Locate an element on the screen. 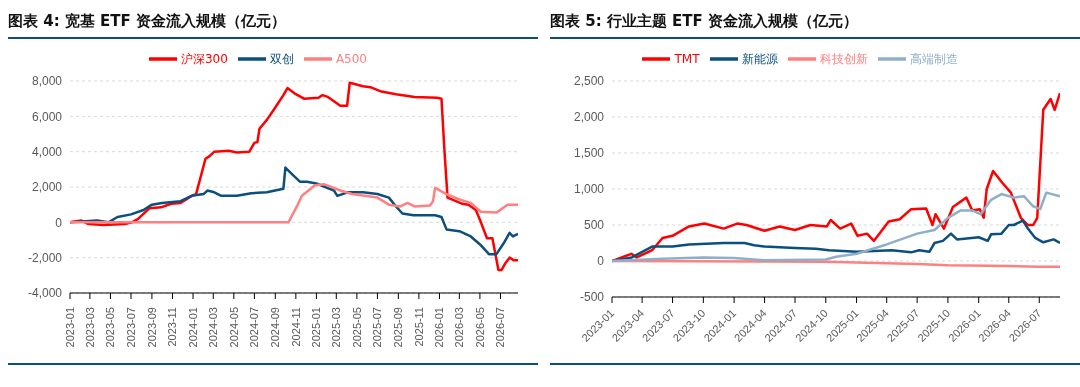 The height and width of the screenshot is (387, 1080). x-tick-label: 2024-11 is located at coordinates (295, 327).